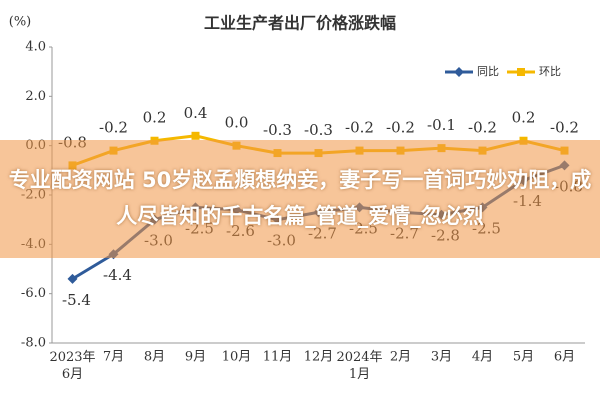 The height and width of the screenshot is (400, 600). Describe the element at coordinates (300, 23) in the screenshot. I see `chart-title: 工业生产者出厂价格涨跌幅` at that location.